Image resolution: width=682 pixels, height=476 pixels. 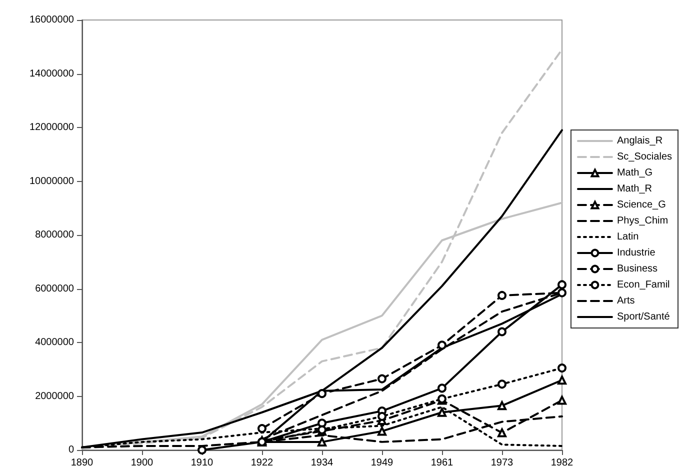 I want to click on legend-label: Industrie, so click(x=636, y=253).